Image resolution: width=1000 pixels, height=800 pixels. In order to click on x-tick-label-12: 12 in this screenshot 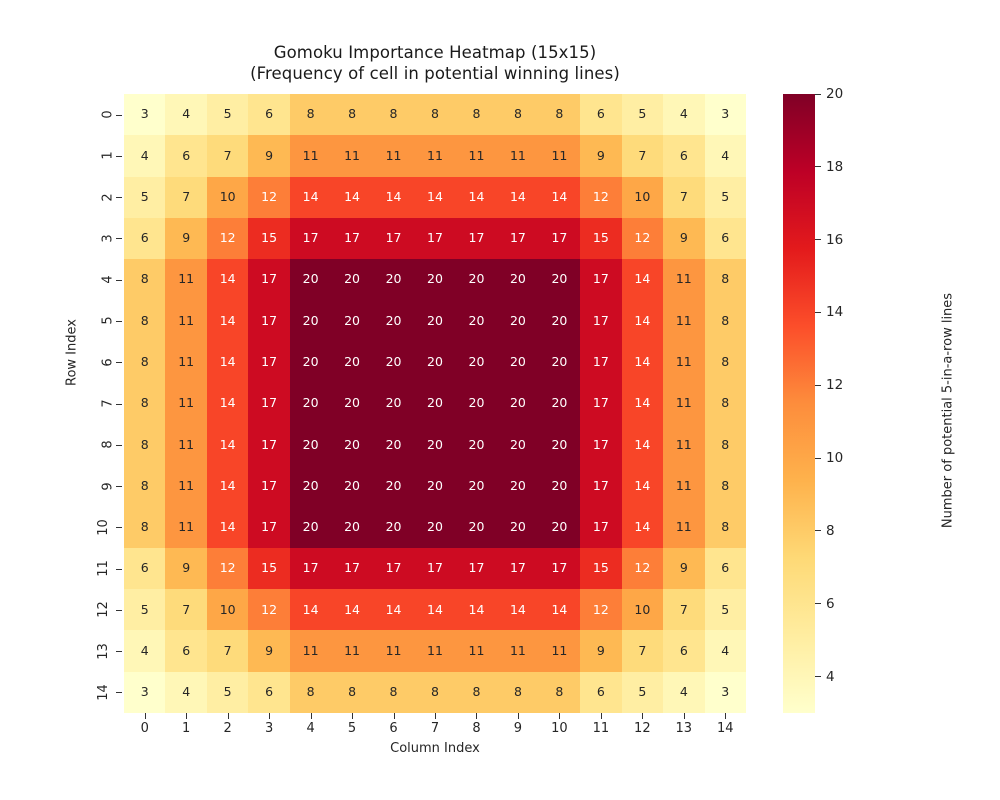, I will do `click(642, 728)`.